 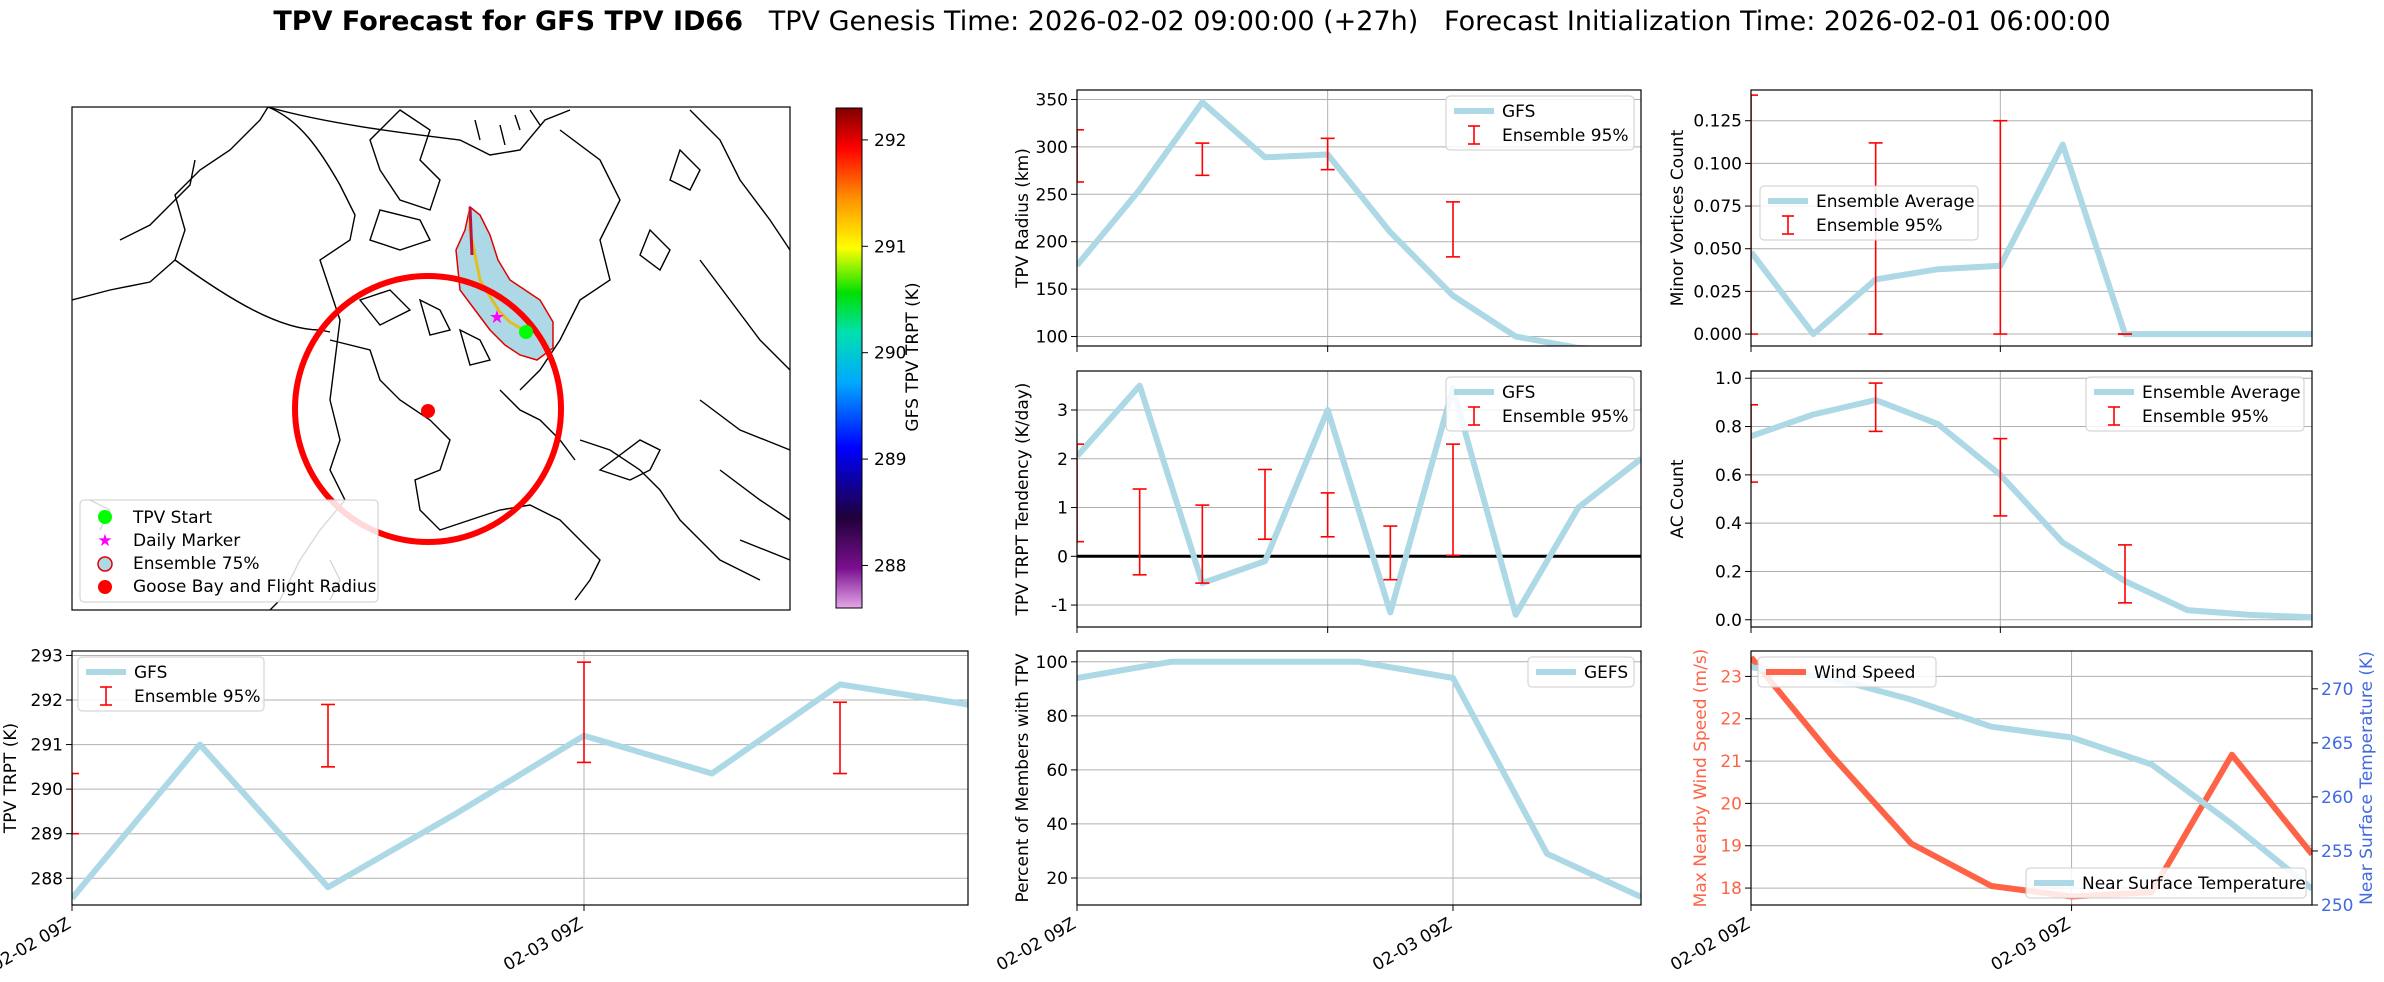 What do you see at coordinates (1678, 217) in the screenshot?
I see `y-axis-label: Minor Vortices Count` at bounding box center [1678, 217].